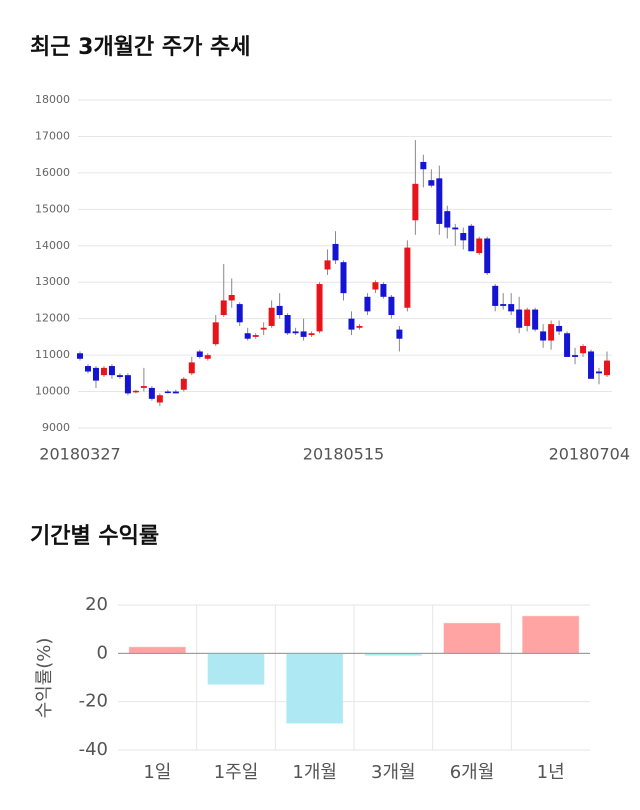 This screenshot has width=640, height=810. What do you see at coordinates (472, 772) in the screenshot?
I see `x-tick-label: 6개월` at bounding box center [472, 772].